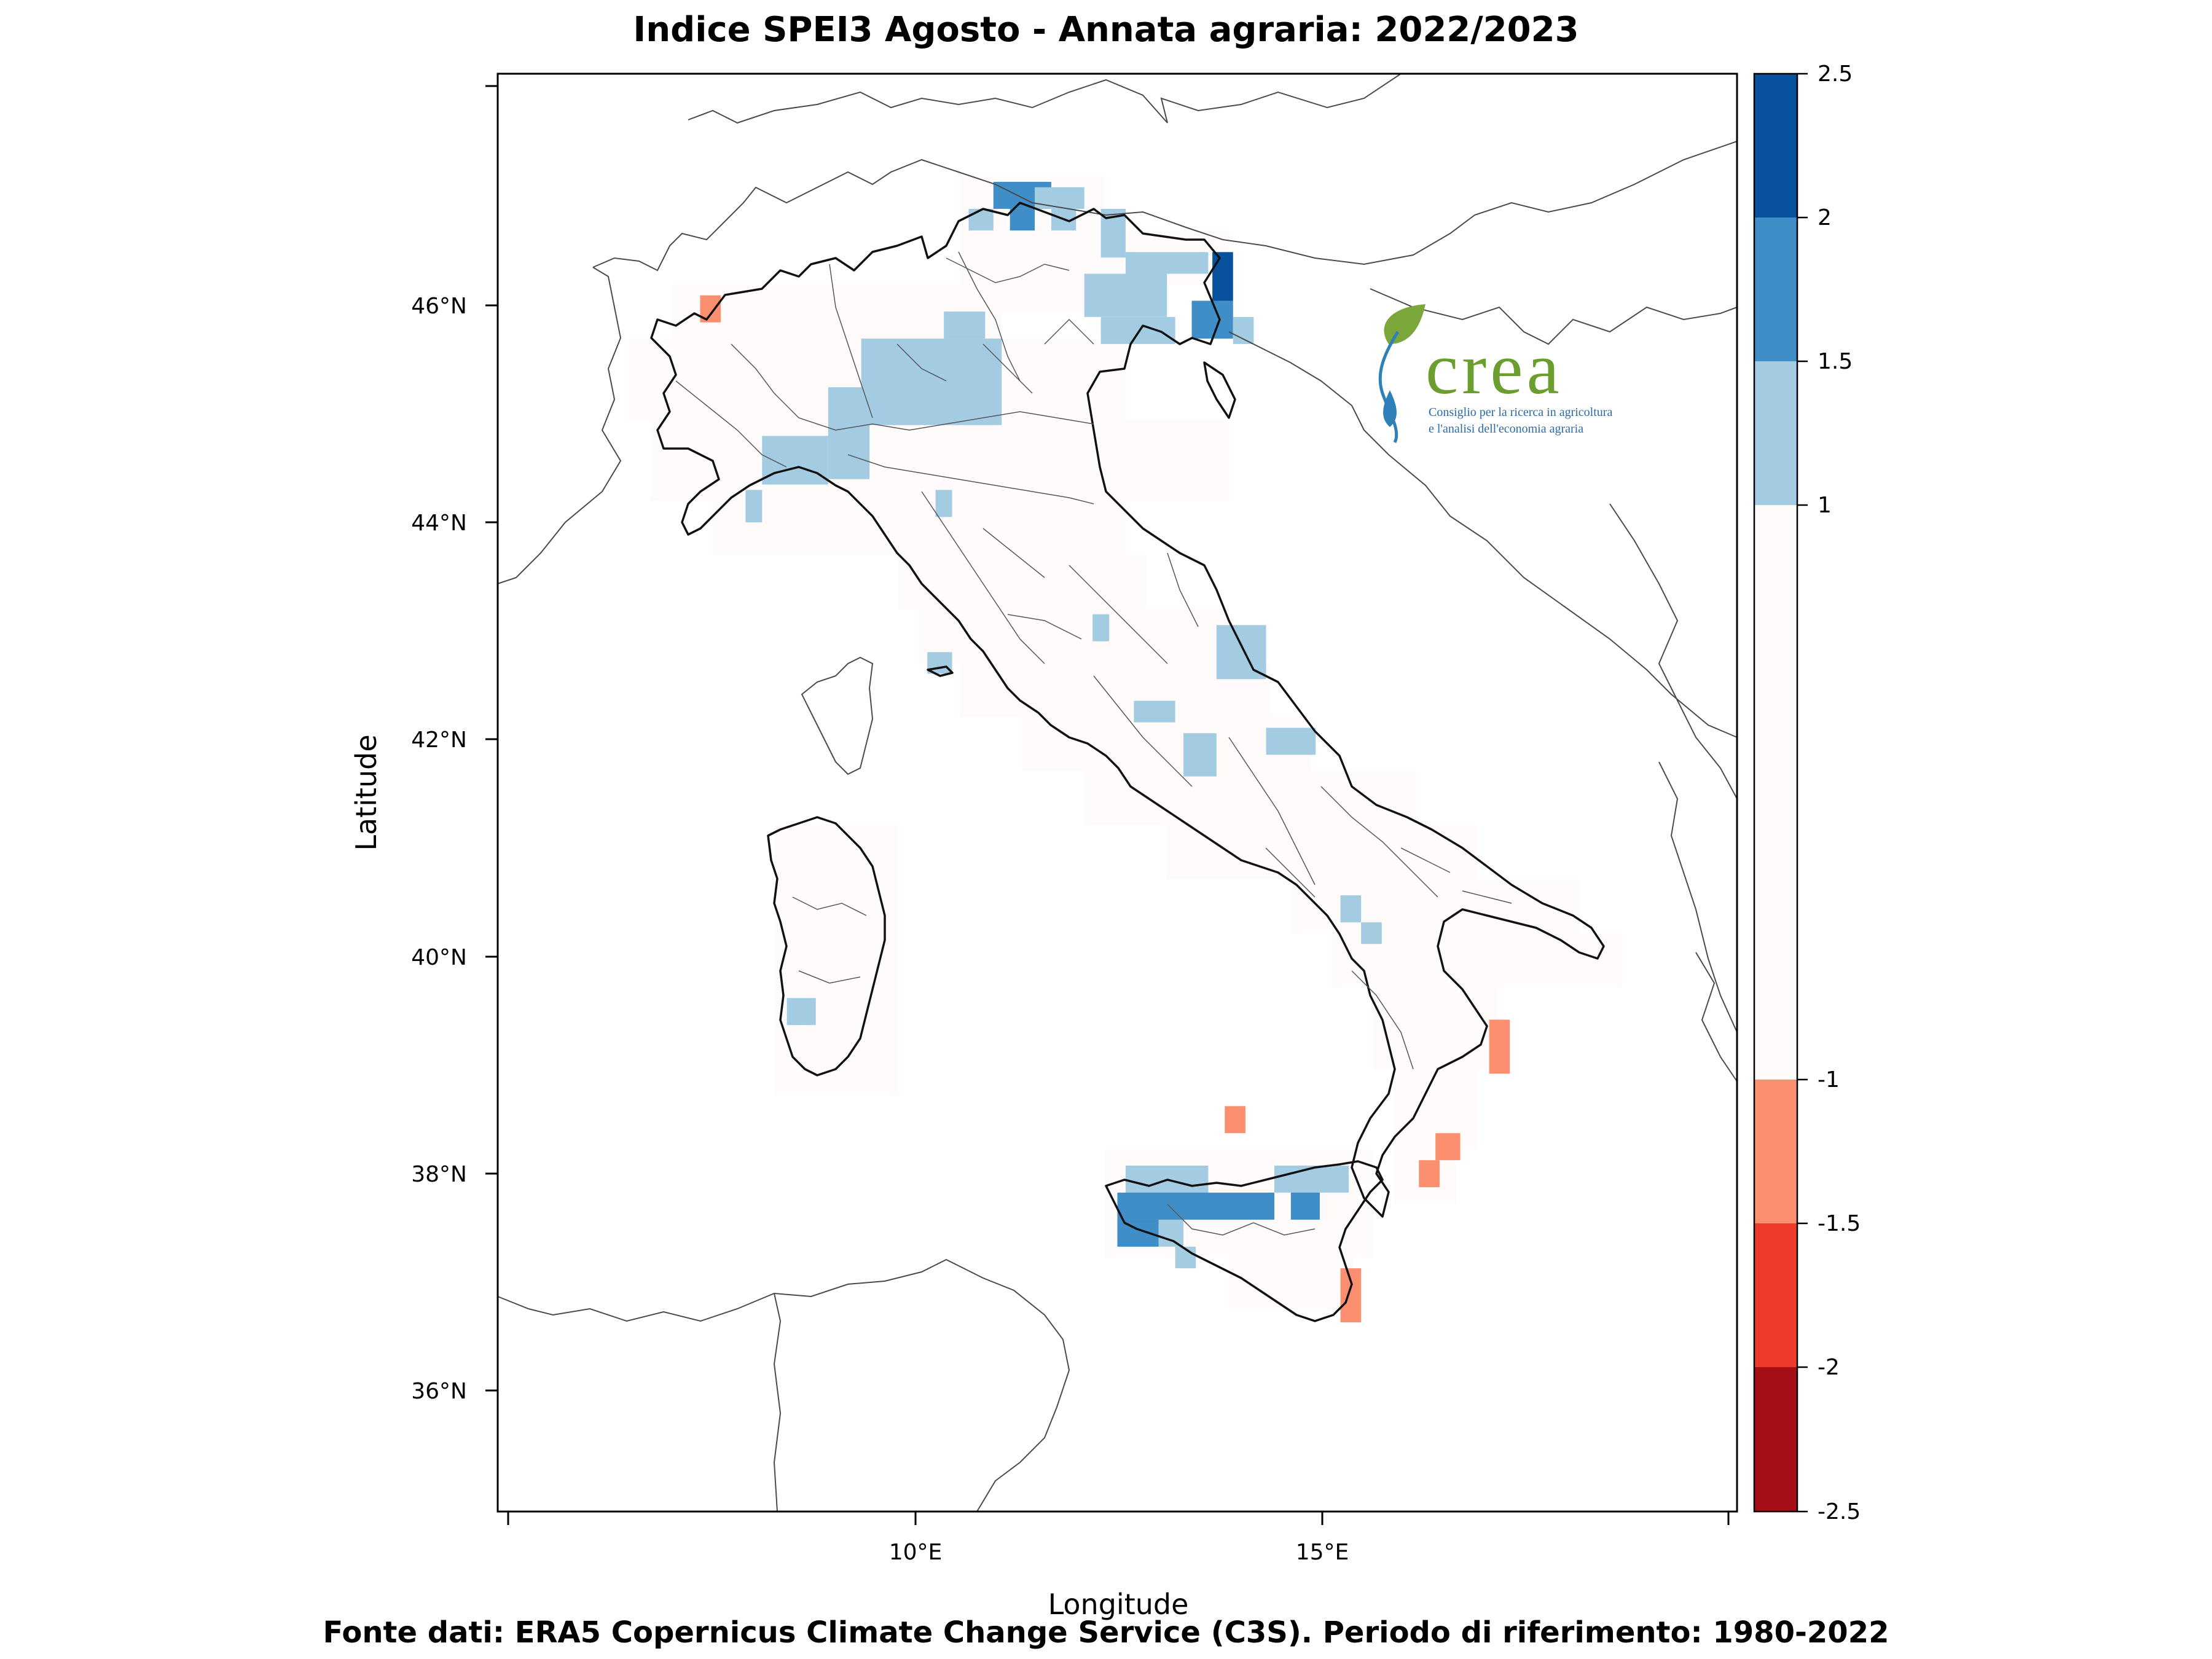  I want to click on leaf-icon, so click(1405, 324).